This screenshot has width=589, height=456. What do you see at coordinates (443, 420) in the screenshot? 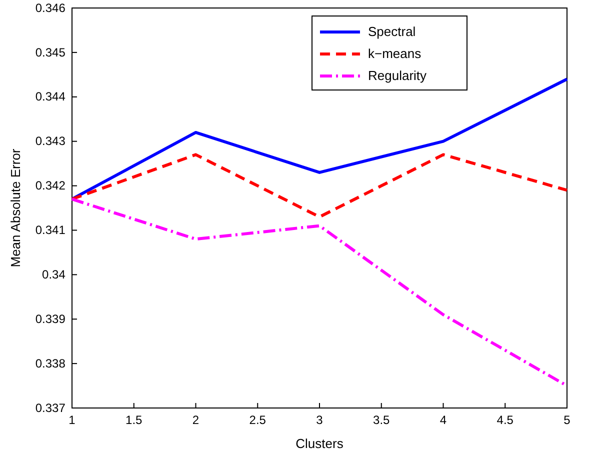
I see `x-tick-label: 4` at bounding box center [443, 420].